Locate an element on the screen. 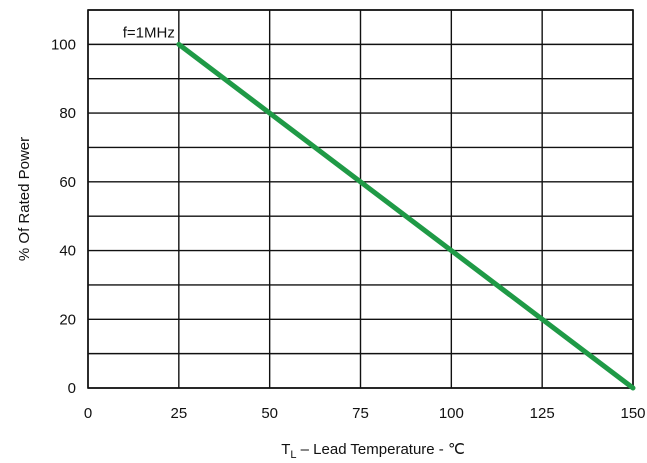 The height and width of the screenshot is (463, 647). y-tick-label: 80 is located at coordinates (67, 113).